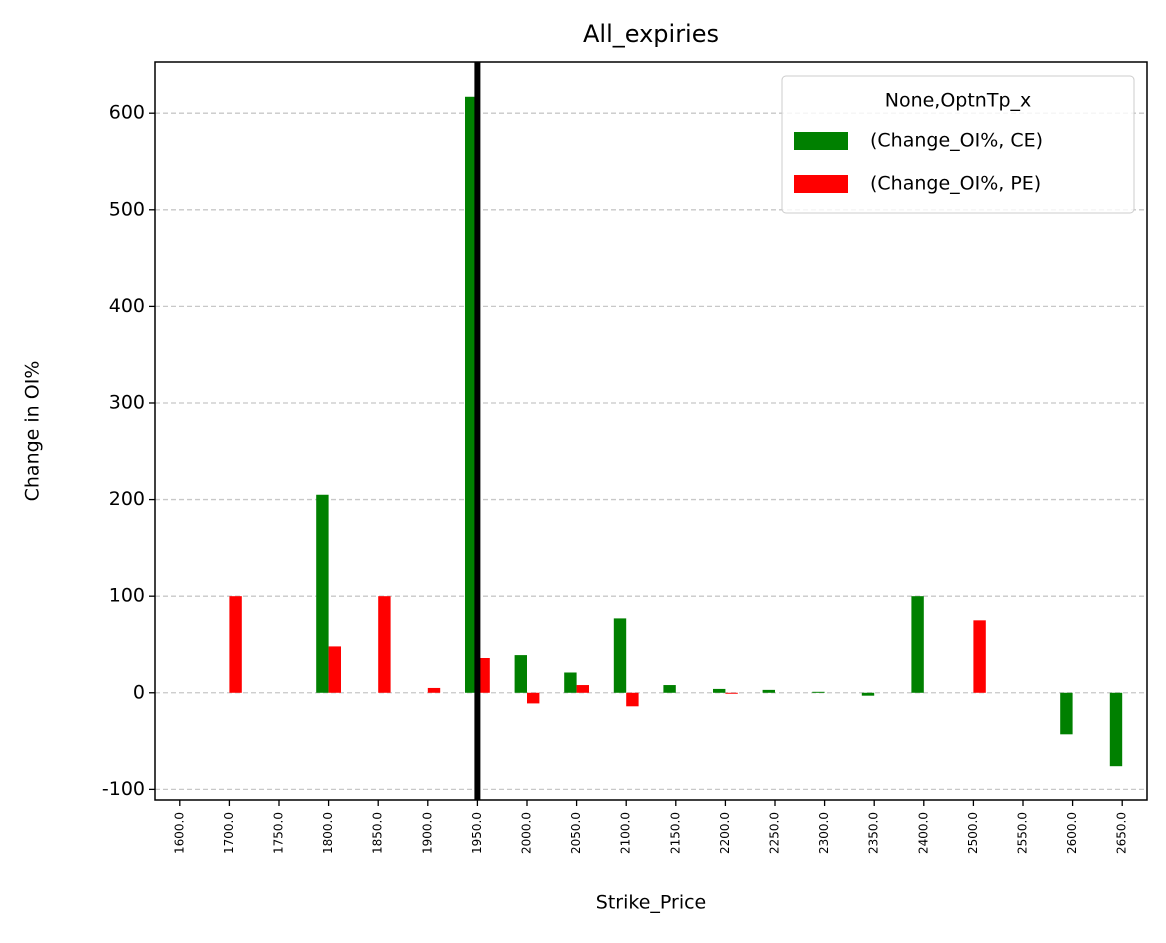  I want to click on y-tick-label: 400, so click(127, 306).